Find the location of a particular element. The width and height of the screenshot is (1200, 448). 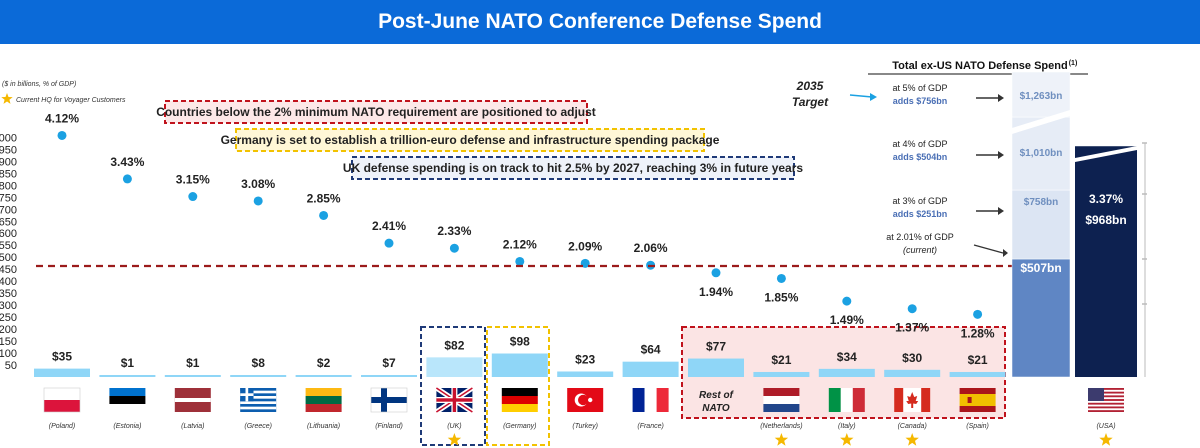

gdp-label: 2.85% is located at coordinates (324, 198).